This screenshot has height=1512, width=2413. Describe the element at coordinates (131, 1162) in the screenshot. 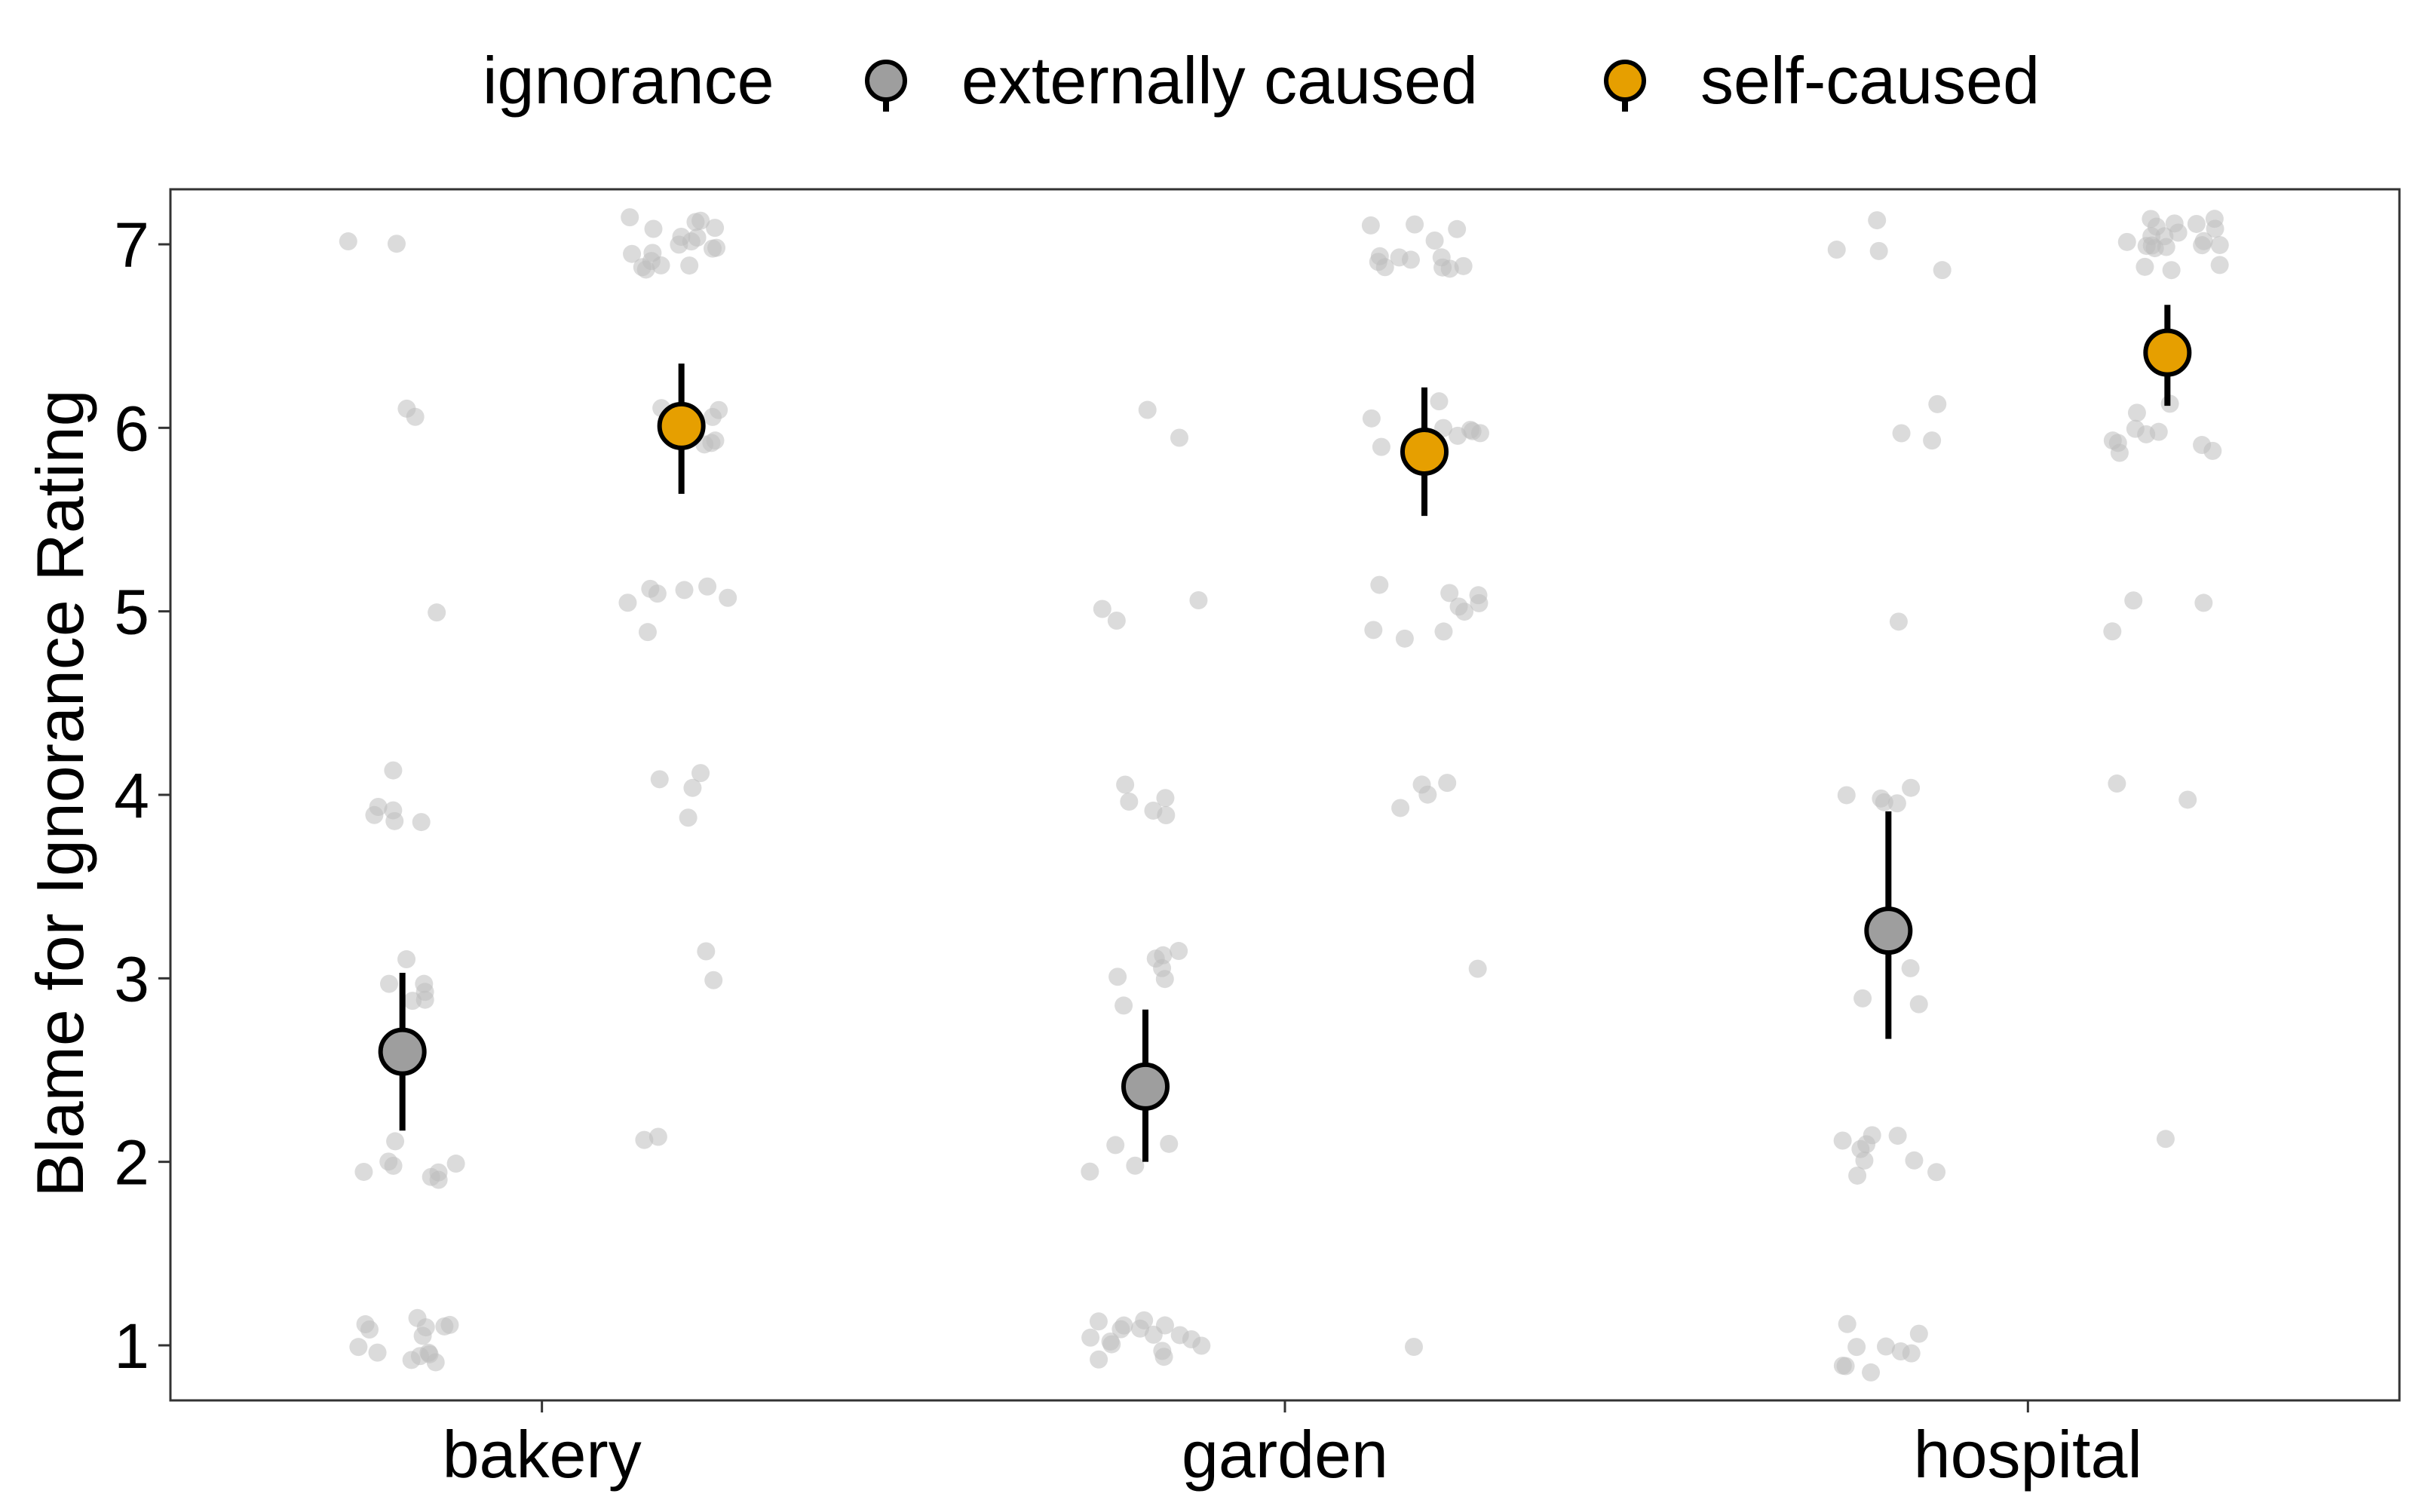

I see `y-tick-label: 2` at that location.